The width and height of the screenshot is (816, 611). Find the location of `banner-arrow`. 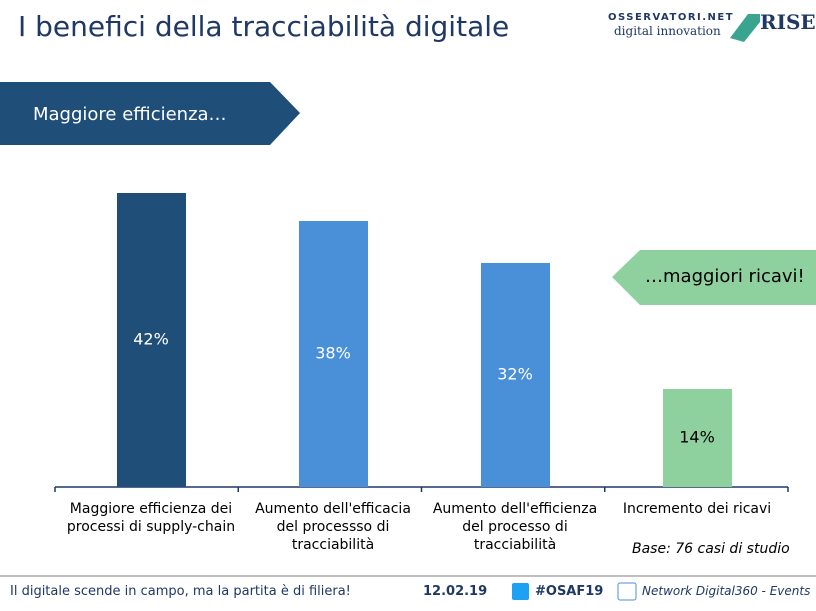

banner-arrow is located at coordinates (150, 113).